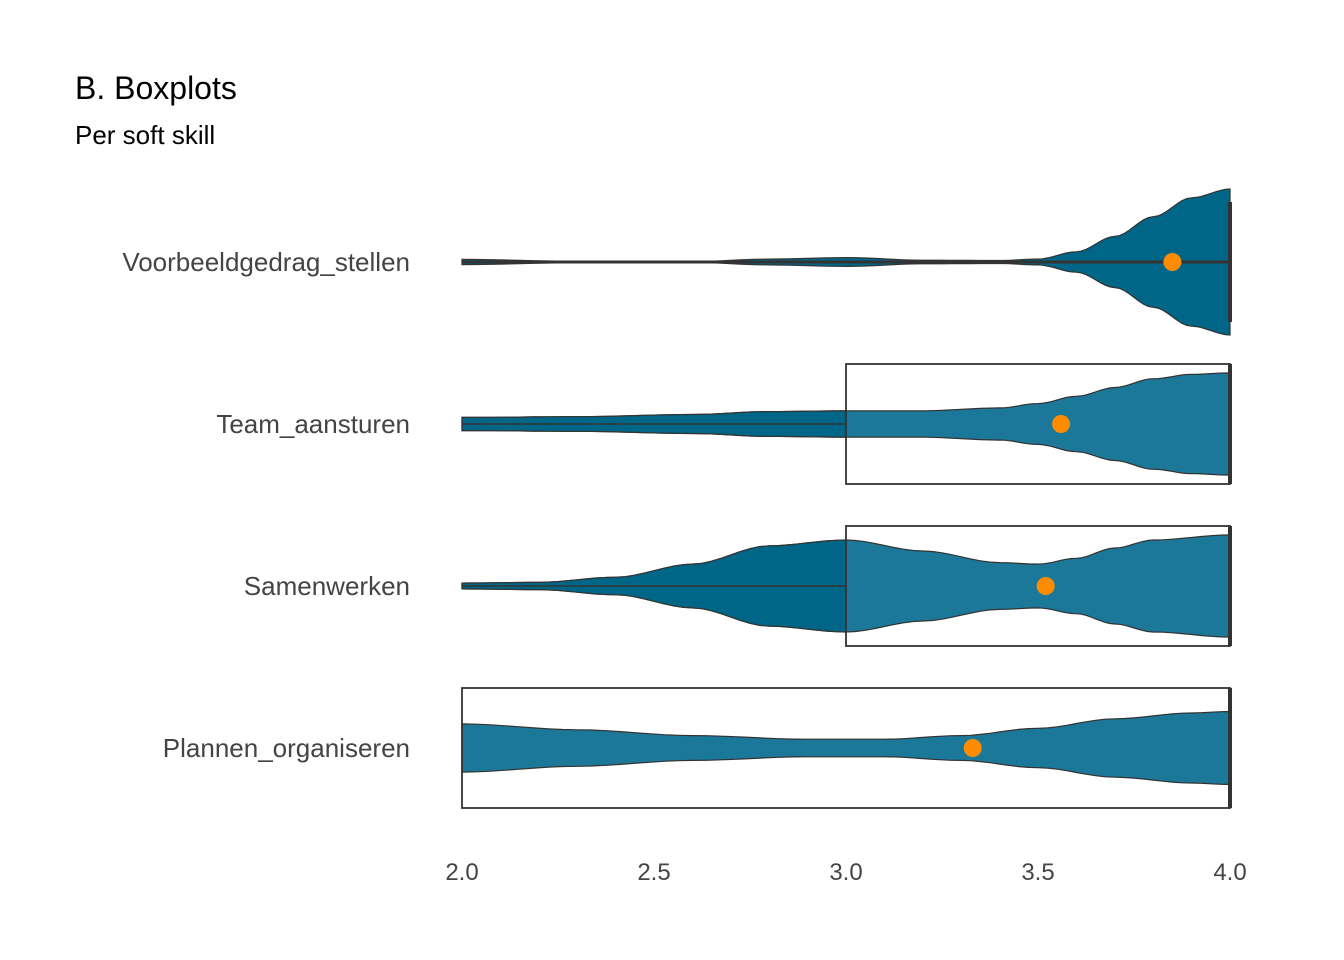  What do you see at coordinates (156, 88) in the screenshot?
I see `chart-title: B. Boxplots` at bounding box center [156, 88].